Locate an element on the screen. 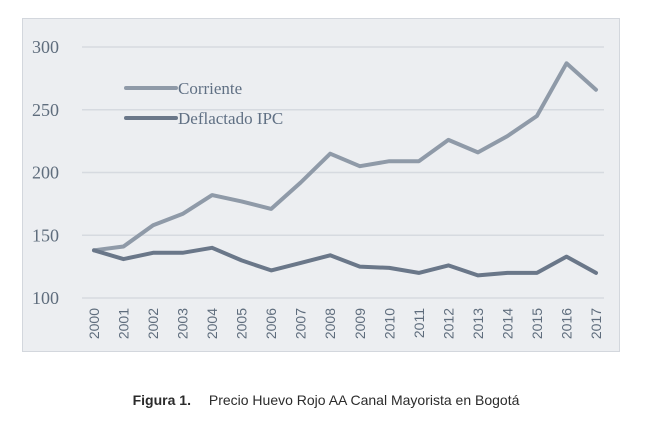 The image size is (652, 430). x-tick-label: 2010 is located at coordinates (389, 323).